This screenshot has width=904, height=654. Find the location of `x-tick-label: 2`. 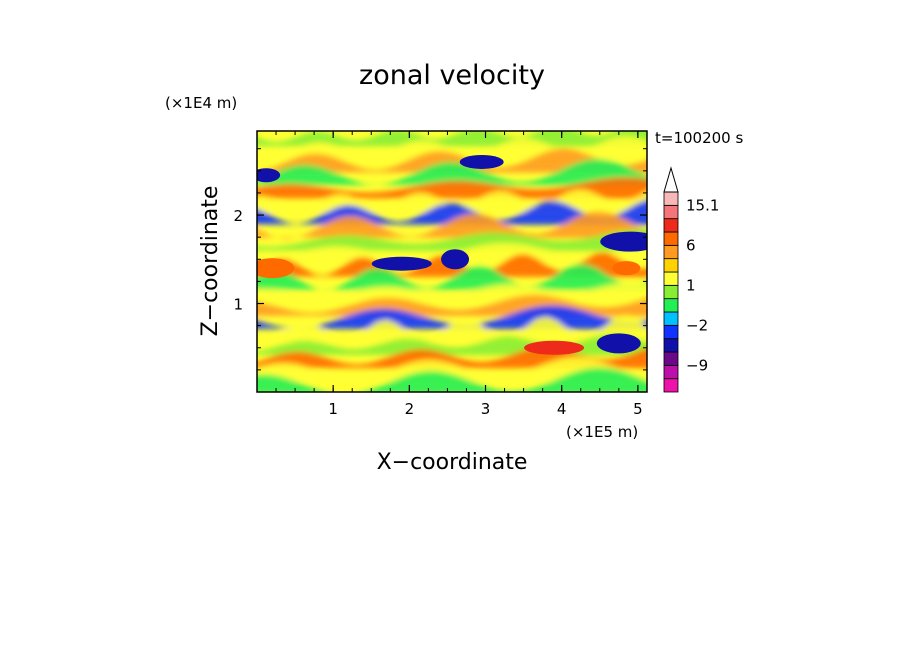

x-tick-label: 2 is located at coordinates (410, 409).